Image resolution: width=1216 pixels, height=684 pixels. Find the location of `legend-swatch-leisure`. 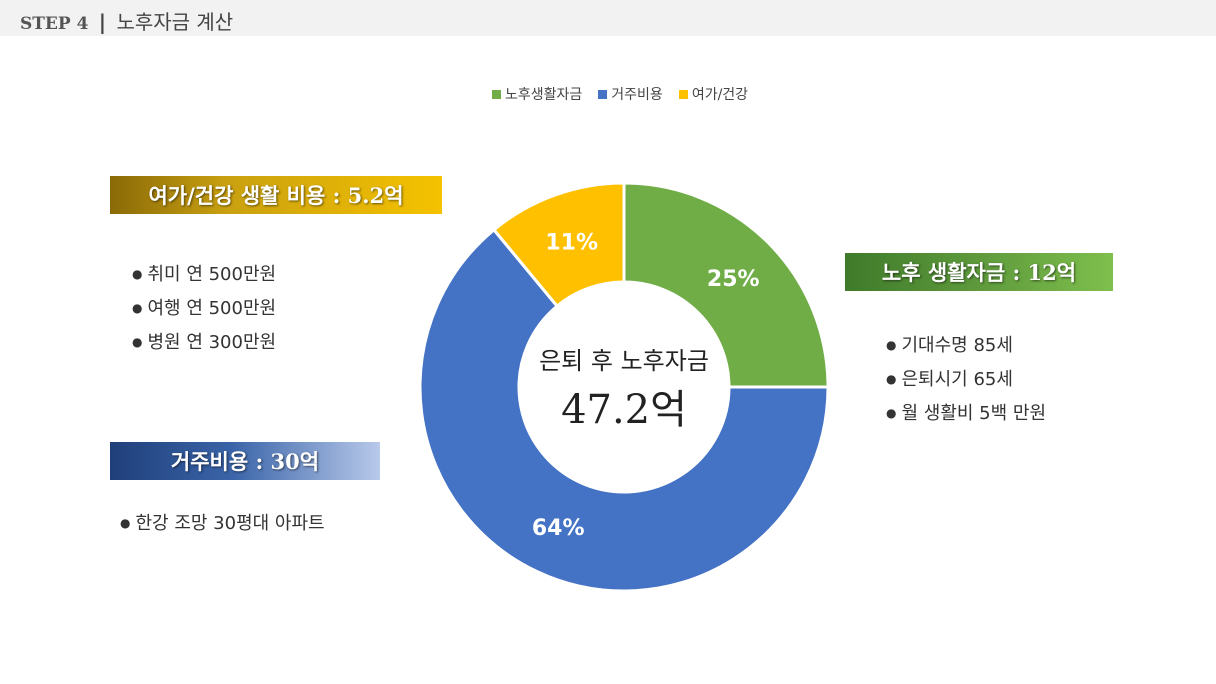

legend-swatch-leisure is located at coordinates (683, 94).